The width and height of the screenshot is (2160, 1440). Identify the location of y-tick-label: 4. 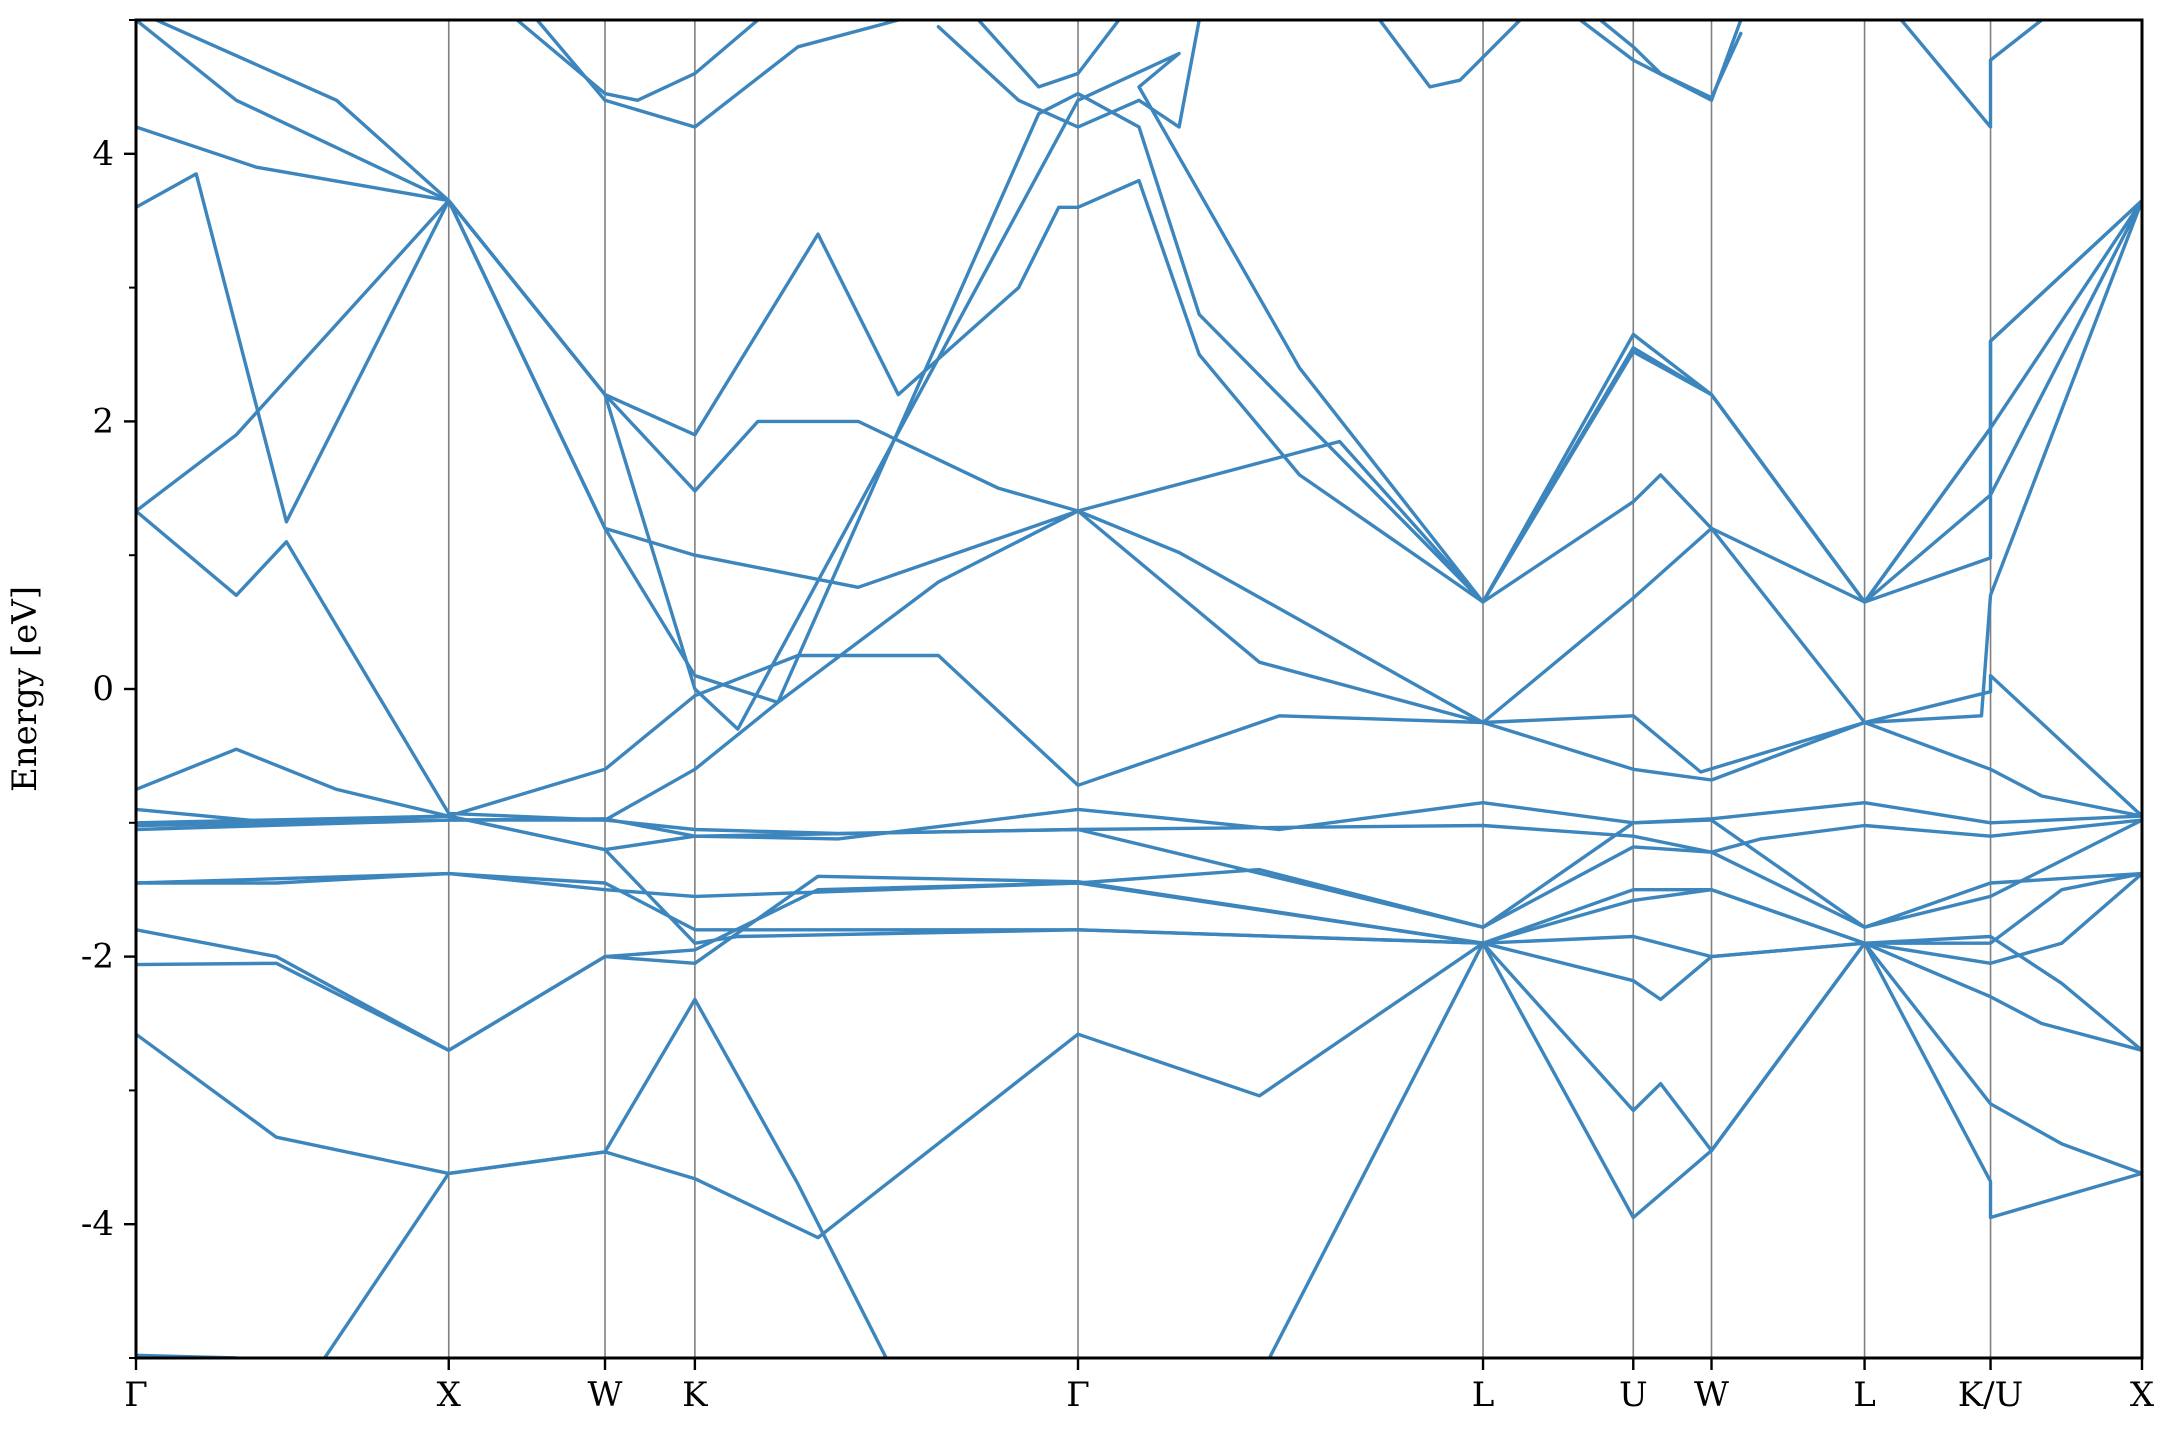
(103, 154).